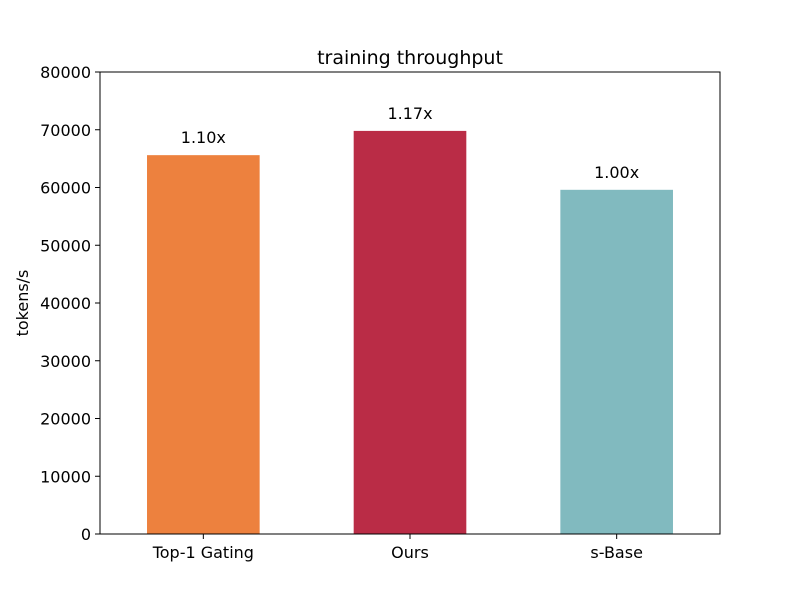  What do you see at coordinates (22, 303) in the screenshot?
I see `y-axis-label: tokens/s` at bounding box center [22, 303].